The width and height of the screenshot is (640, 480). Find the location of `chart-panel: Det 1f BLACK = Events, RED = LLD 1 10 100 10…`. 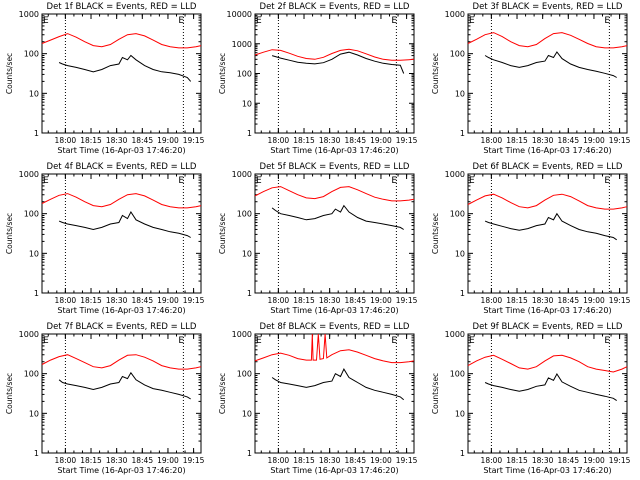

chart-panel: Det 1f BLACK = Events, RED = LLD 1 10 100 10… is located at coordinates (105, 78).